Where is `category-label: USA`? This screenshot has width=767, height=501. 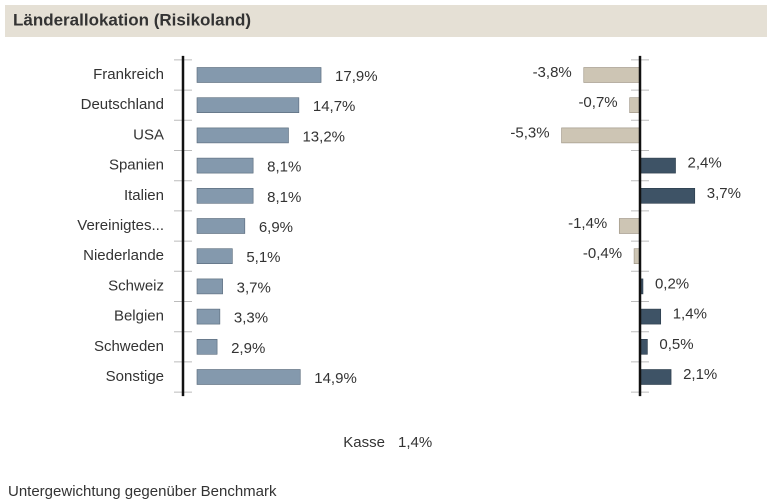
category-label: USA is located at coordinates (148, 134).